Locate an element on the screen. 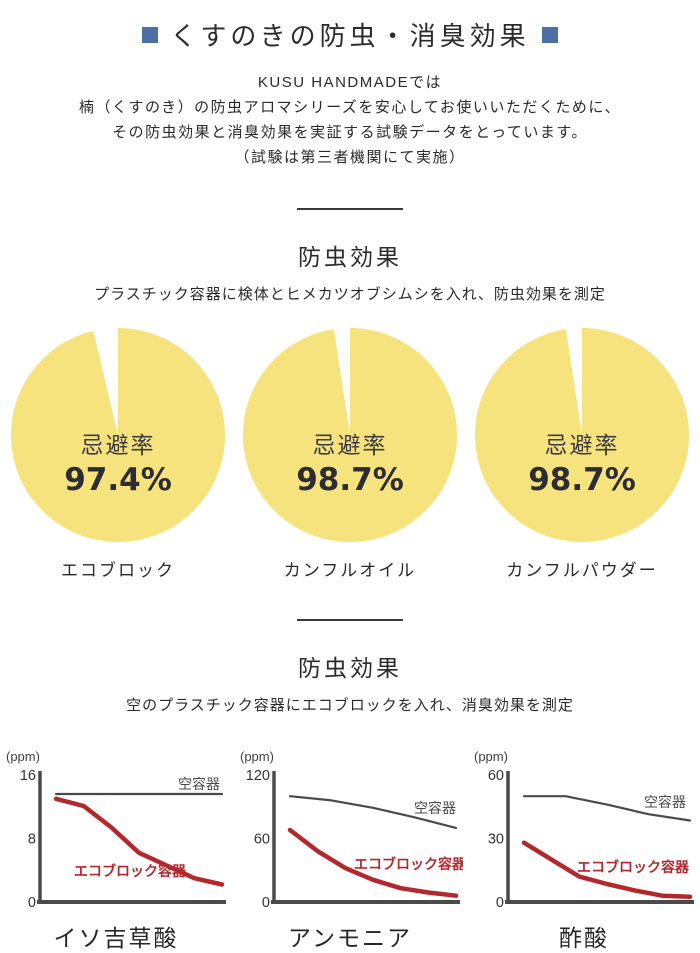  chart-item-isovaleric-acid: (ppm) 16 8 0 空容器エコブロック容器 イソ吉草酸 is located at coordinates (116, 850).